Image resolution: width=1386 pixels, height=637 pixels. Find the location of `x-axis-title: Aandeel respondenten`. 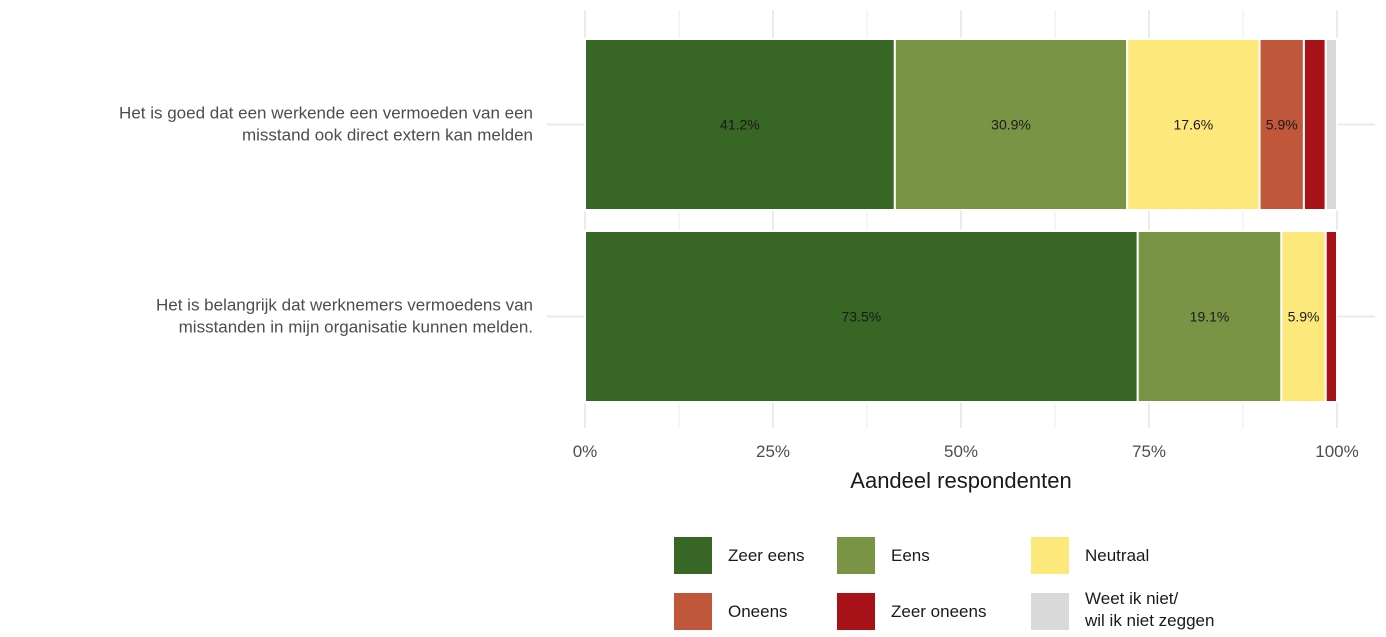

x-axis-title: Aandeel respondenten is located at coordinates (960, 480).